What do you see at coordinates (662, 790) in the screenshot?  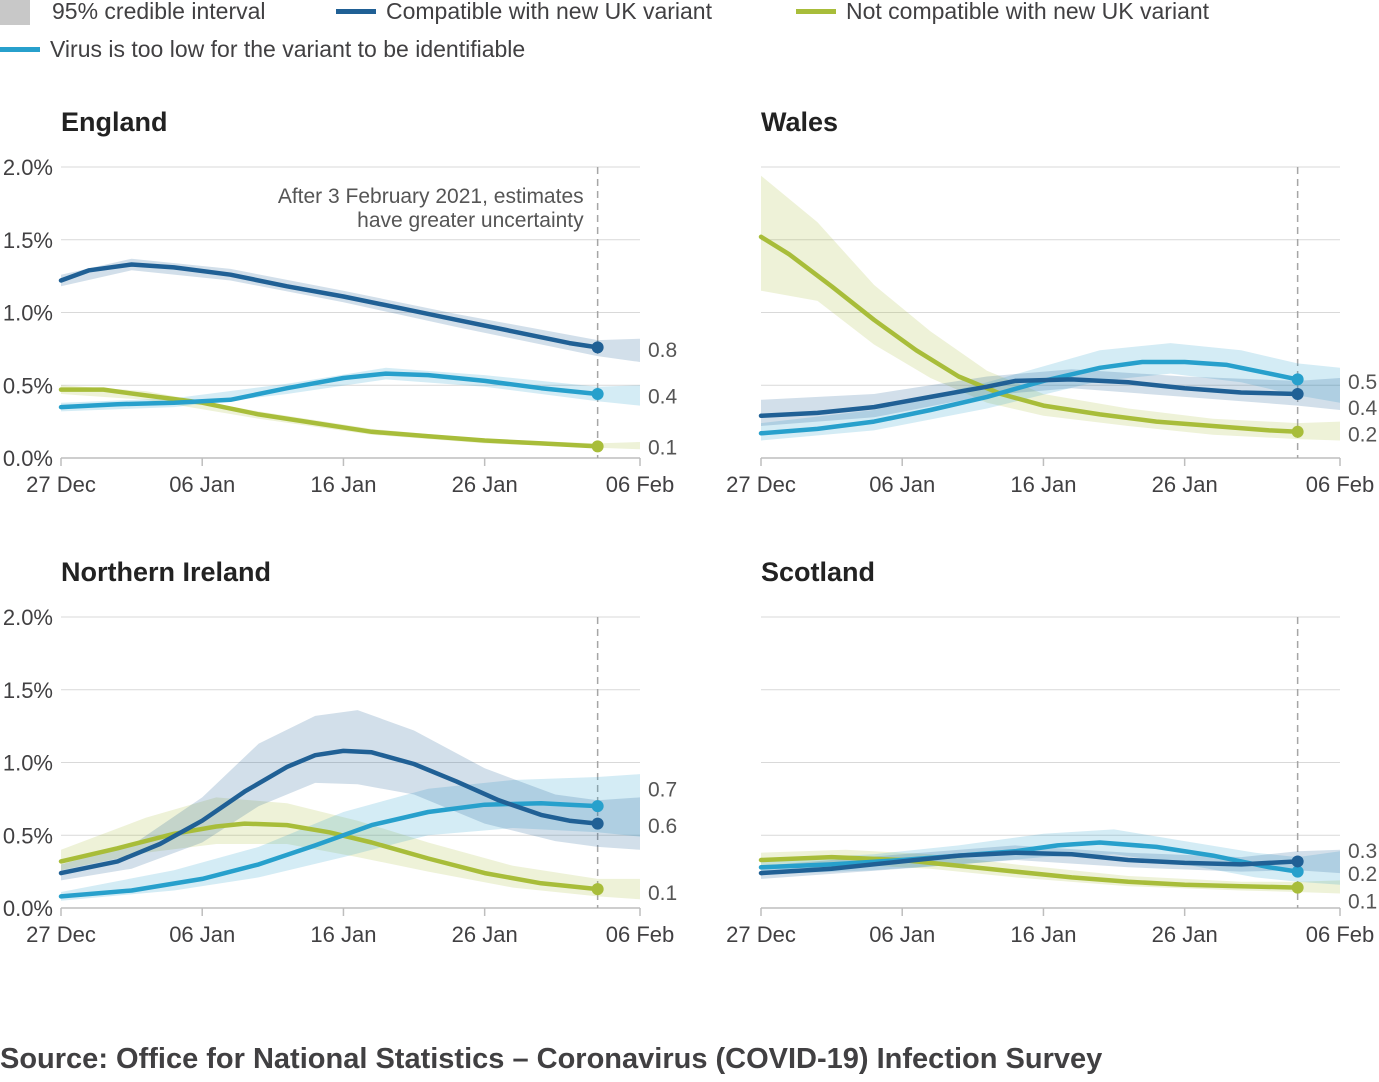 I see `end-value-label: 0.7` at bounding box center [662, 790].